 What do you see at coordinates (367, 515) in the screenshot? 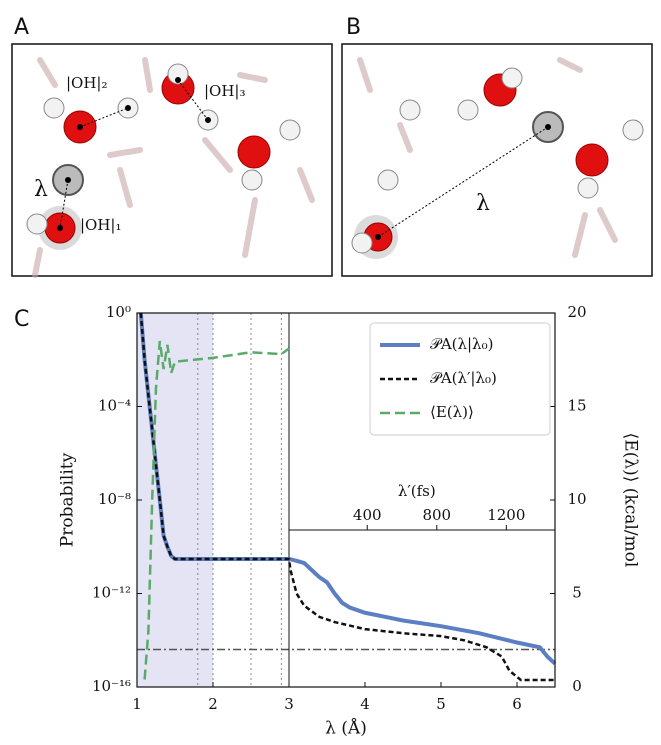
I see `x2-tick-label: 400` at bounding box center [367, 515].